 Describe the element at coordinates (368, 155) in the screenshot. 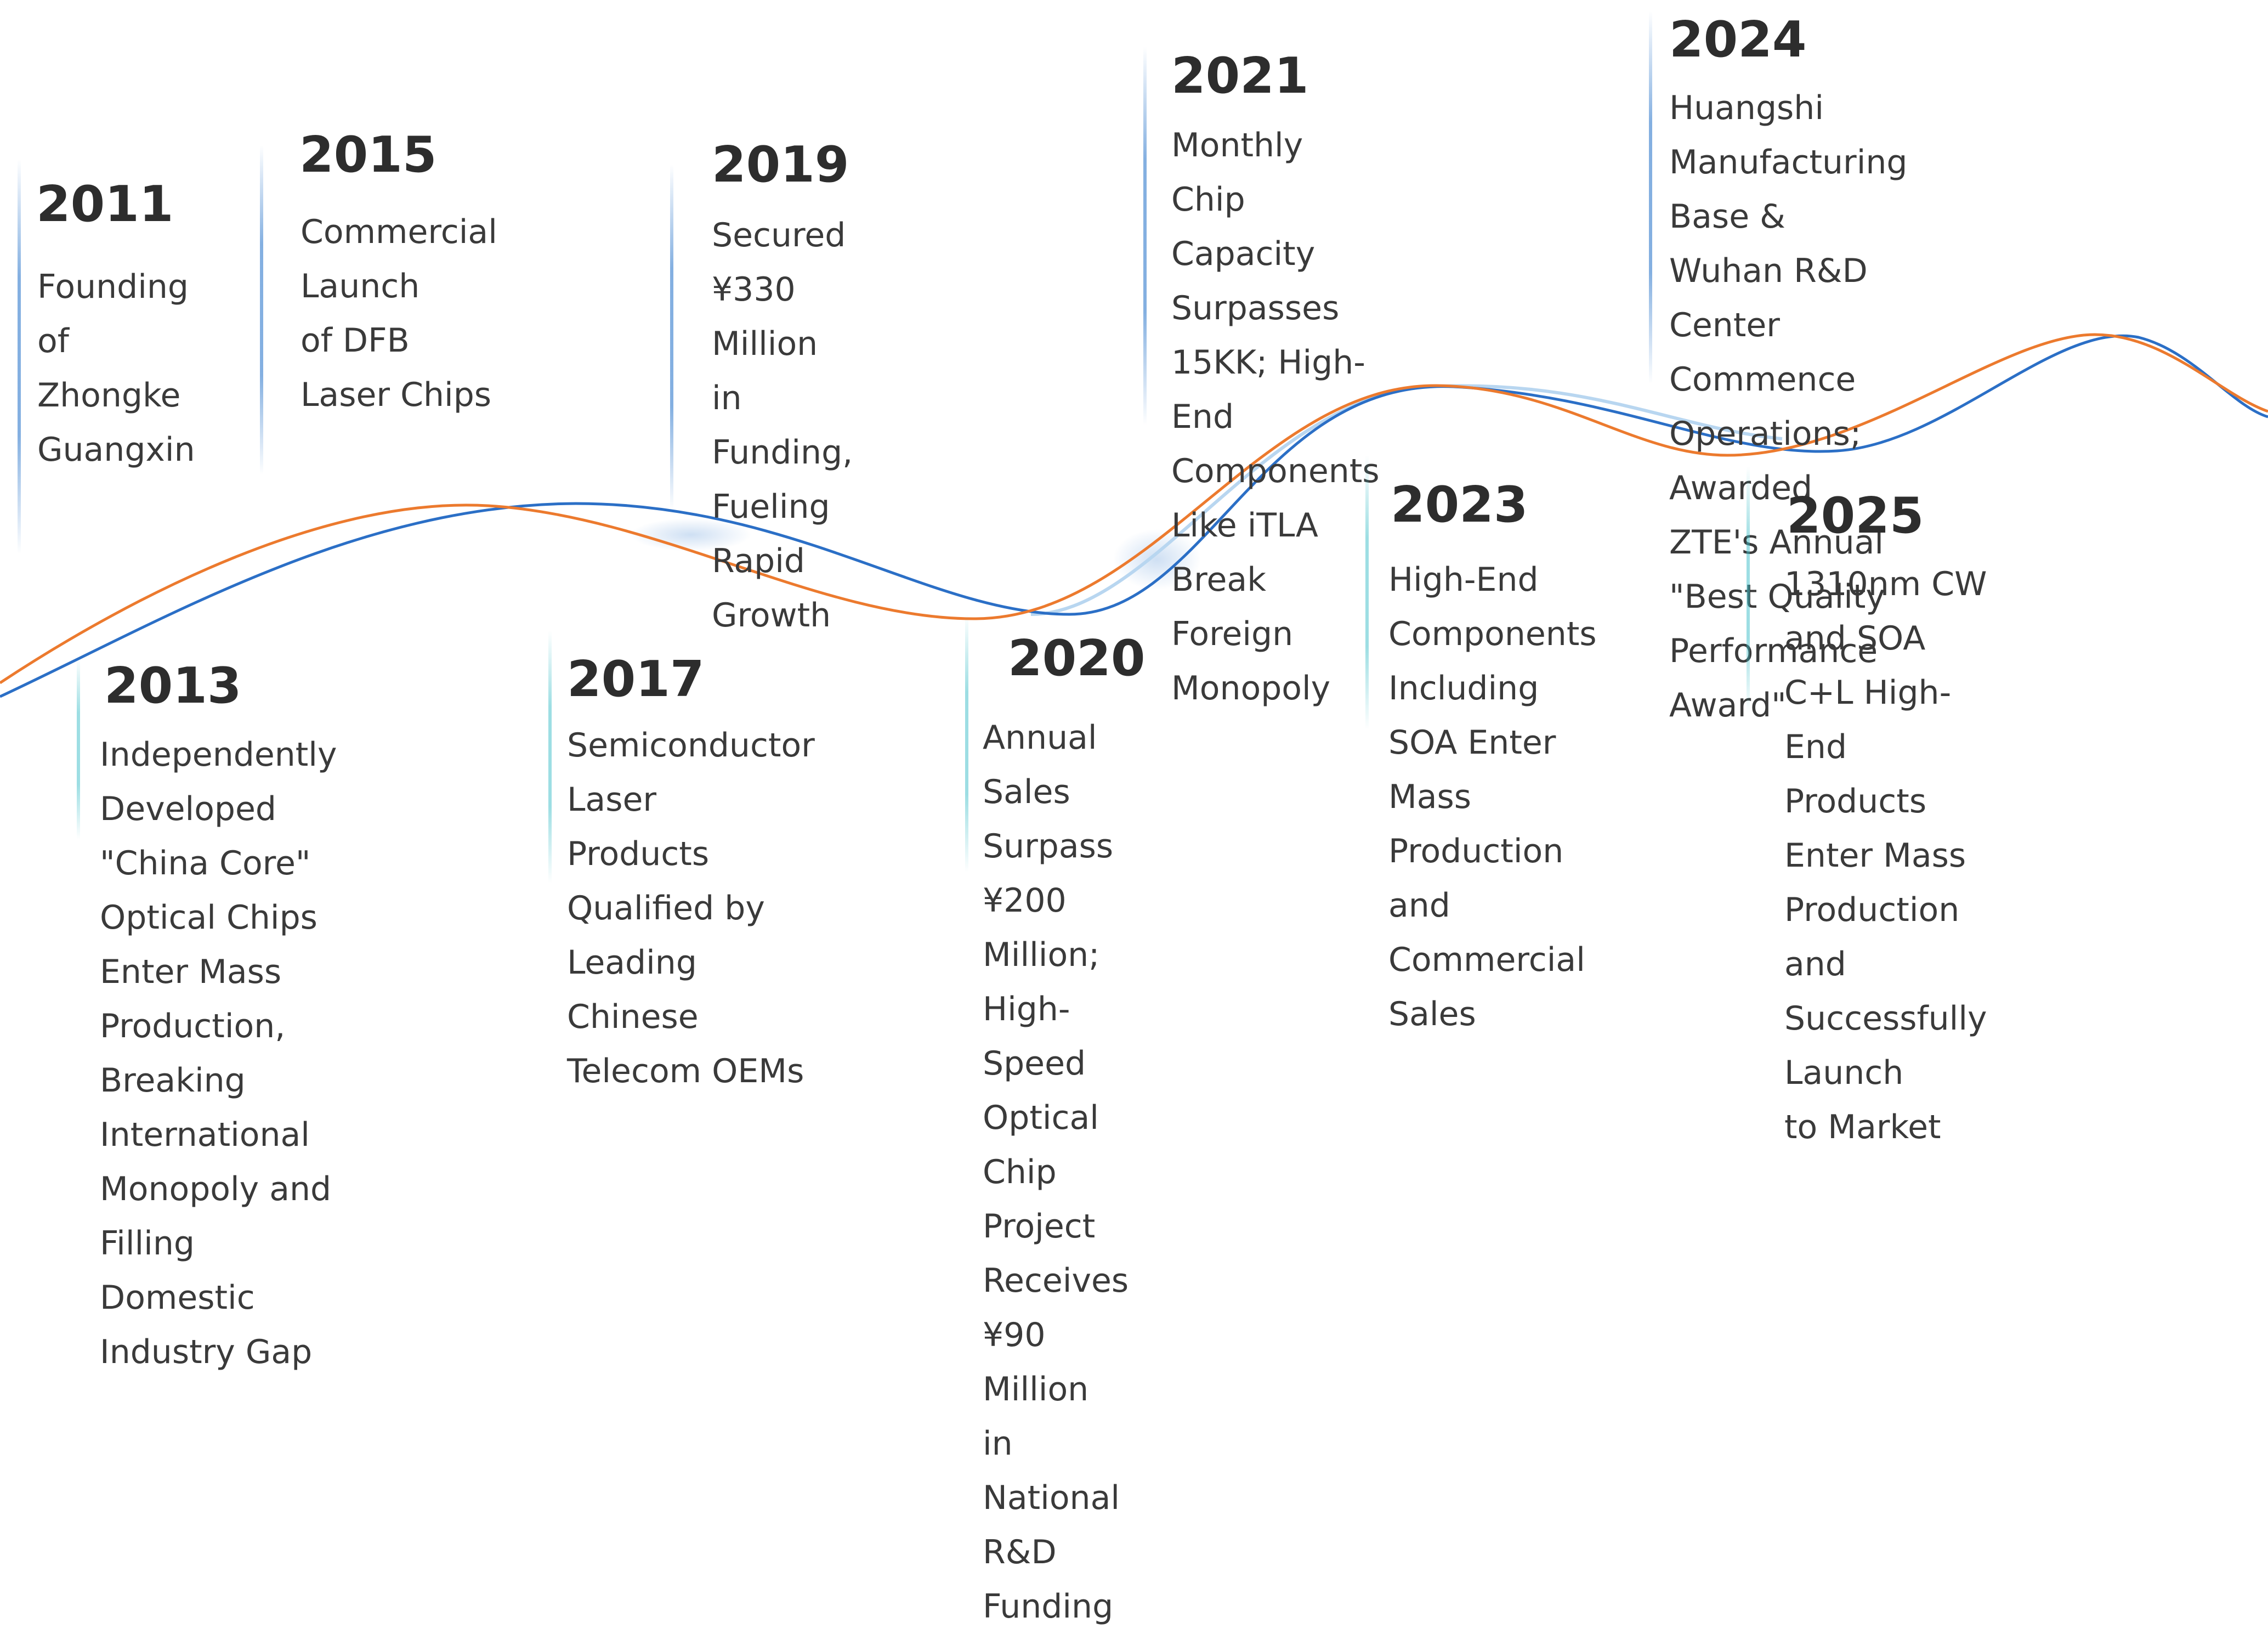

I see `milestone-year: 2015` at that location.